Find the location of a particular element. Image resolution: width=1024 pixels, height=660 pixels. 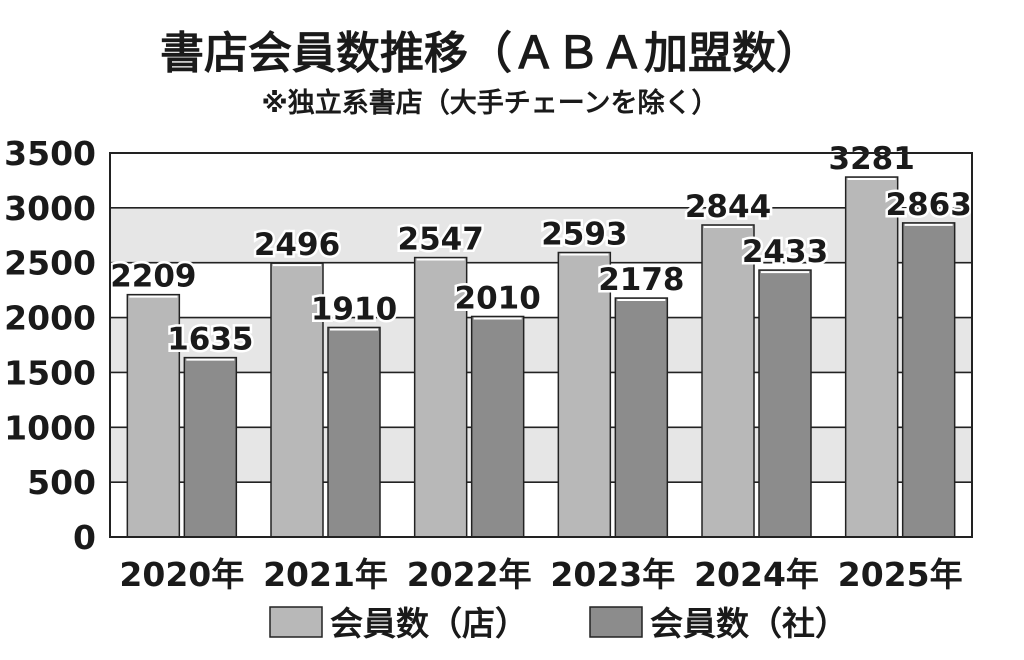

data-label: 2547 is located at coordinates (441, 240).